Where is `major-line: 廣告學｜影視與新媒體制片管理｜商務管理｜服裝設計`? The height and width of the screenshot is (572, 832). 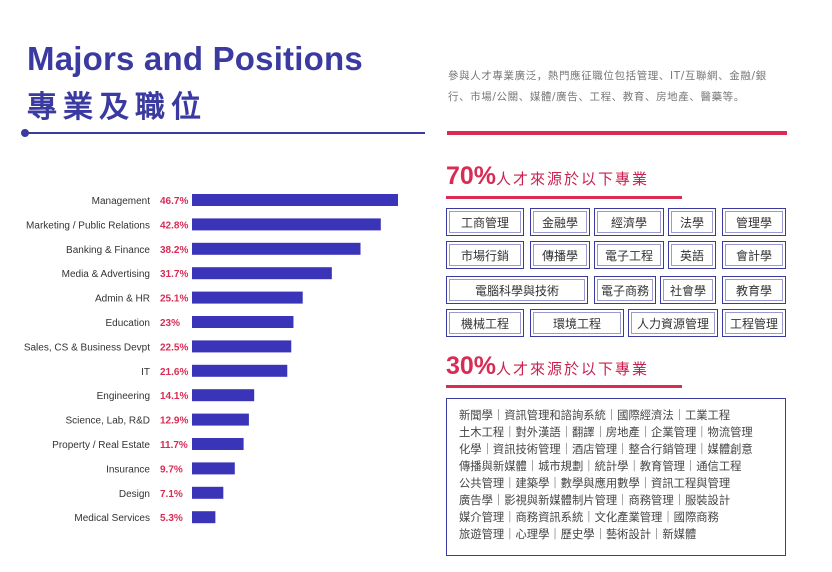
major-line: 廣告學｜影視與新媒體制片管理｜商務管理｜服裝設計 is located at coordinates (595, 500).